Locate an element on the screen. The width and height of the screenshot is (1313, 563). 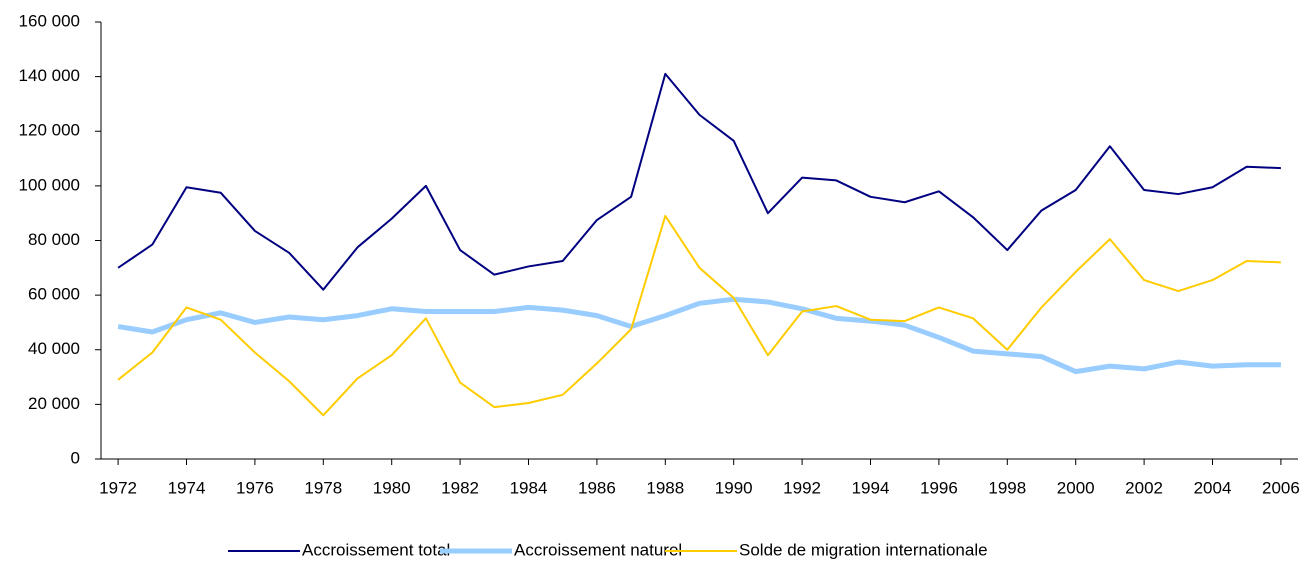
y-tick-label: 100 000 is located at coordinates (49, 184).